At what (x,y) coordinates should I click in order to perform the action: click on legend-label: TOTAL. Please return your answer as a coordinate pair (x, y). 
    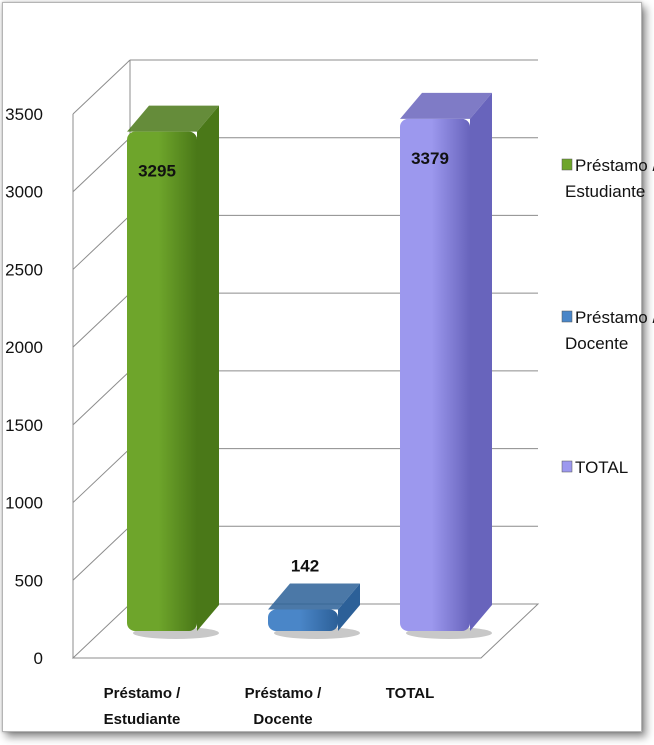
    Looking at the image, I should click on (601, 467).